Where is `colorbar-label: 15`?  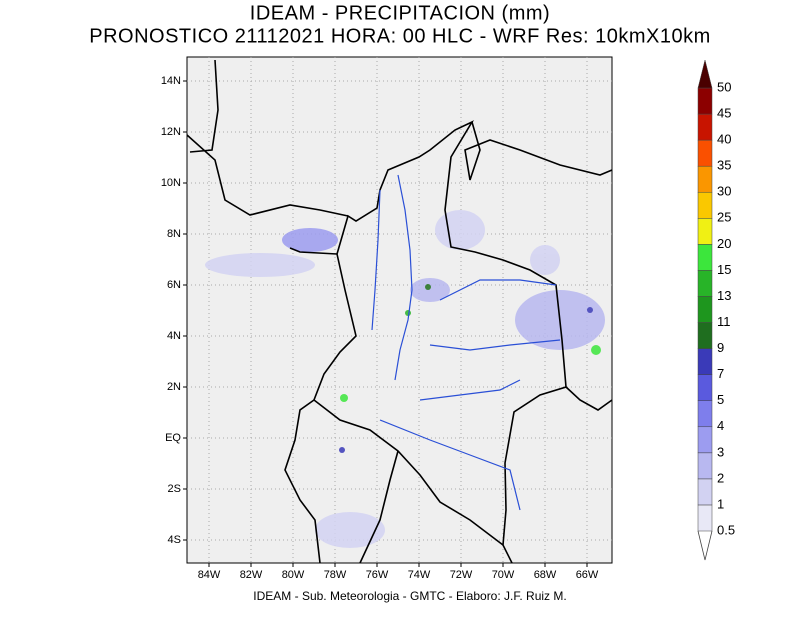 colorbar-label: 15 is located at coordinates (724, 269).